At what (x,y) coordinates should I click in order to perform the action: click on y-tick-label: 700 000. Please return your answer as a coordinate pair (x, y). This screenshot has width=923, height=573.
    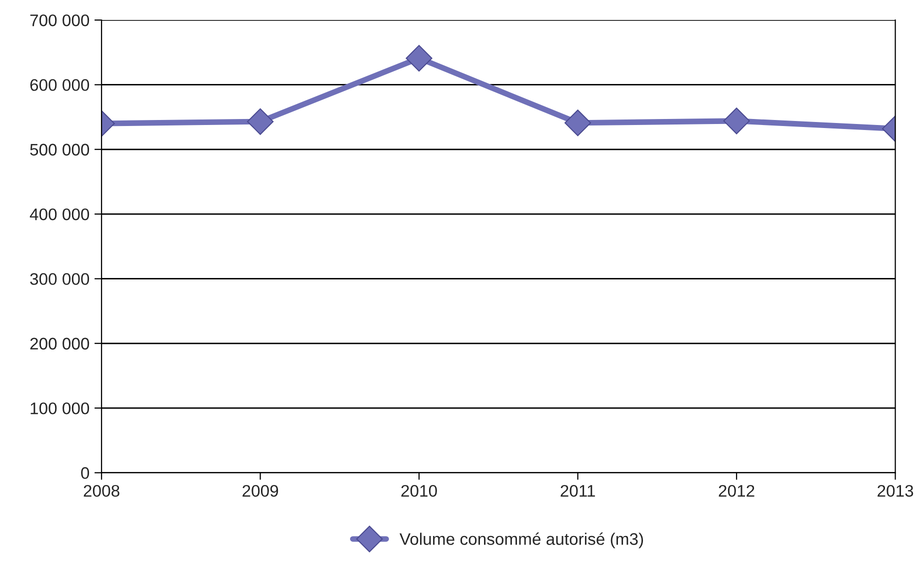
    Looking at the image, I should click on (60, 20).